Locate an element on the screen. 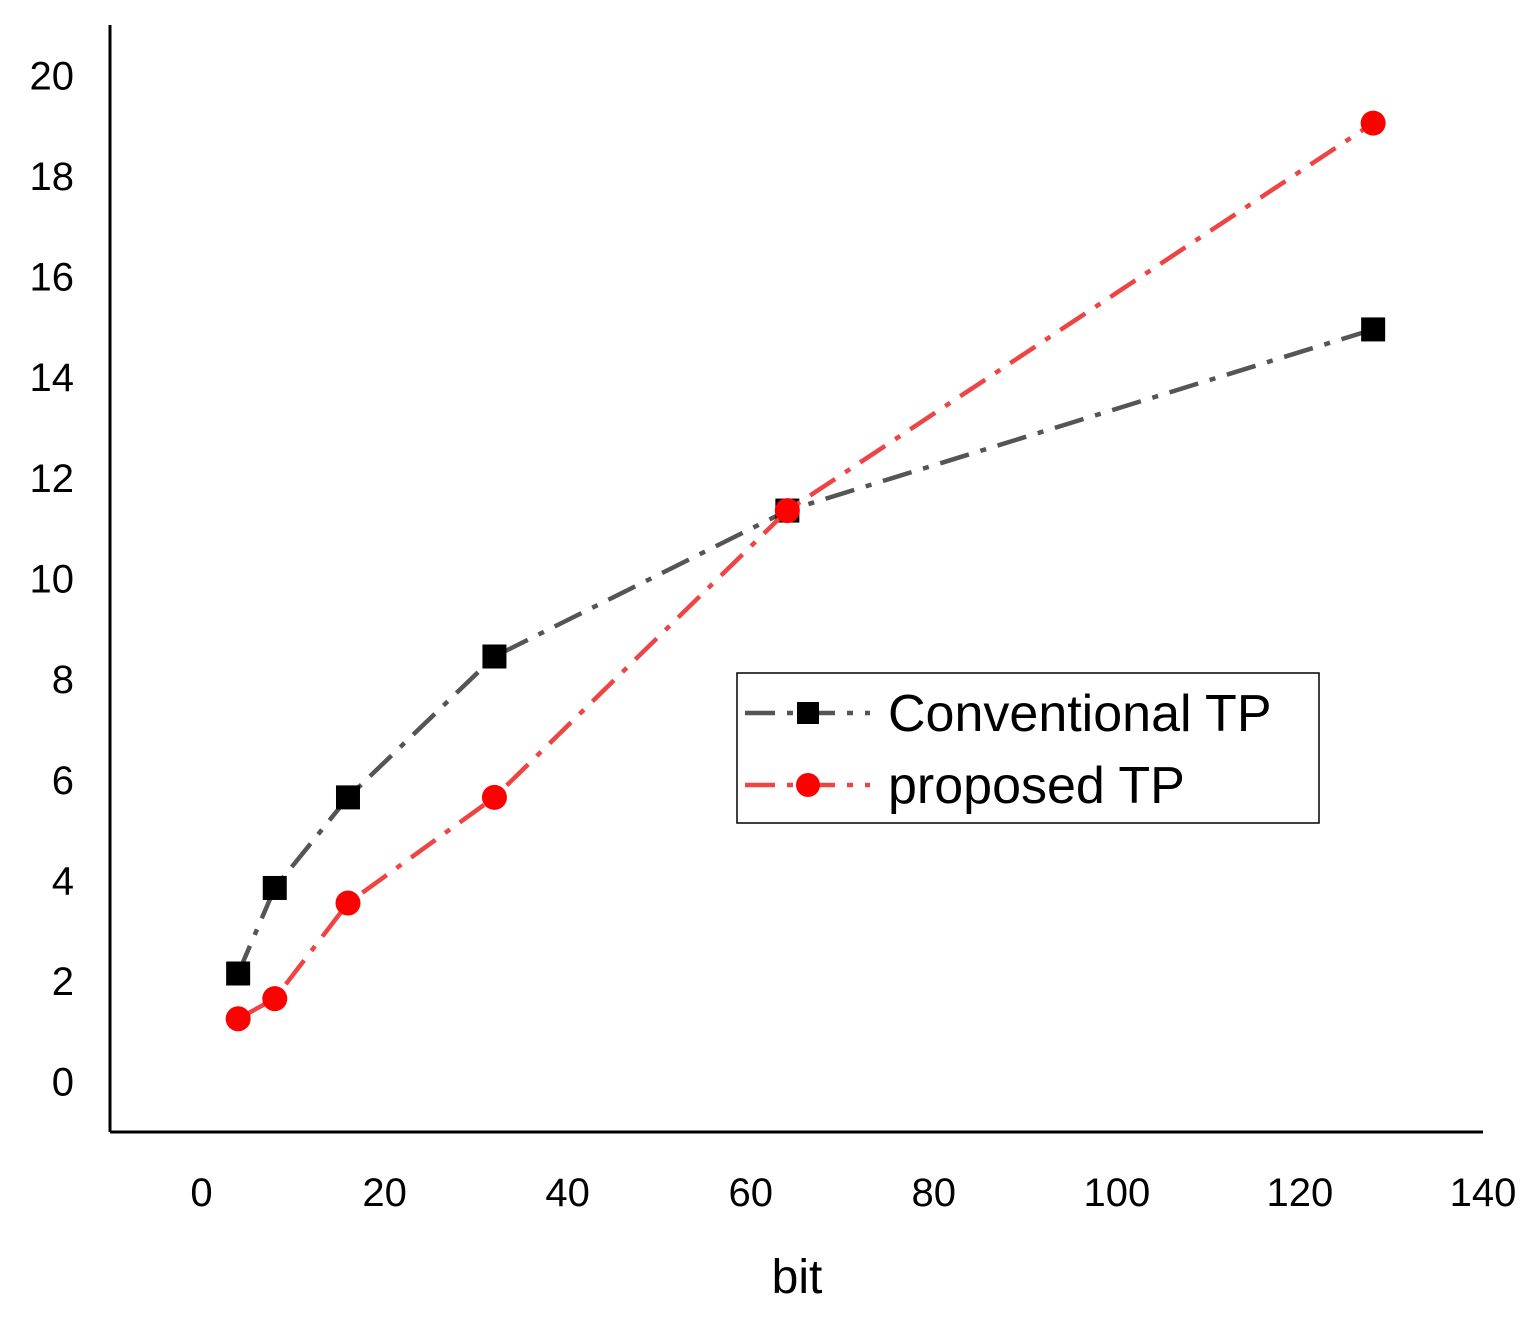 The image size is (1540, 1320). legend-marker-circle is located at coordinates (808, 785).